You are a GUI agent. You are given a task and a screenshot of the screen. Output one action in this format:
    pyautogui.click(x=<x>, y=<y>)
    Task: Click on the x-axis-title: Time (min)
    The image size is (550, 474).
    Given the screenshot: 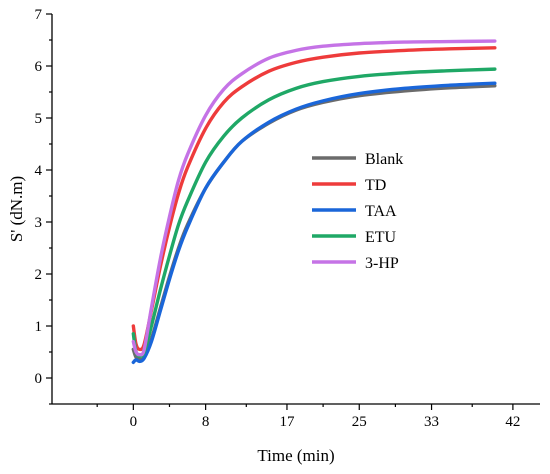 What is the action you would take?
    pyautogui.click(x=295, y=455)
    